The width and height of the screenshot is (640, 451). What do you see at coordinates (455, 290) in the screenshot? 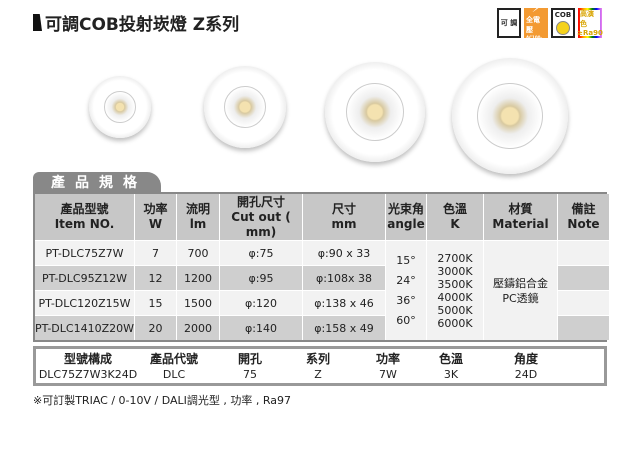
I see `color-temp-cell: 2700K 3000K 3500K 4000K 5000K 6000K` at bounding box center [455, 290].